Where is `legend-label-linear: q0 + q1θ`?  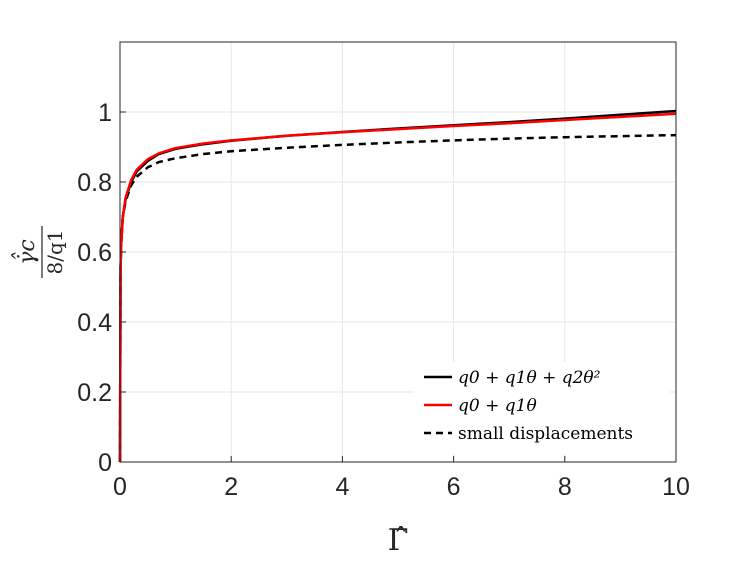
legend-label-linear: q0 + q1θ is located at coordinates (497, 406).